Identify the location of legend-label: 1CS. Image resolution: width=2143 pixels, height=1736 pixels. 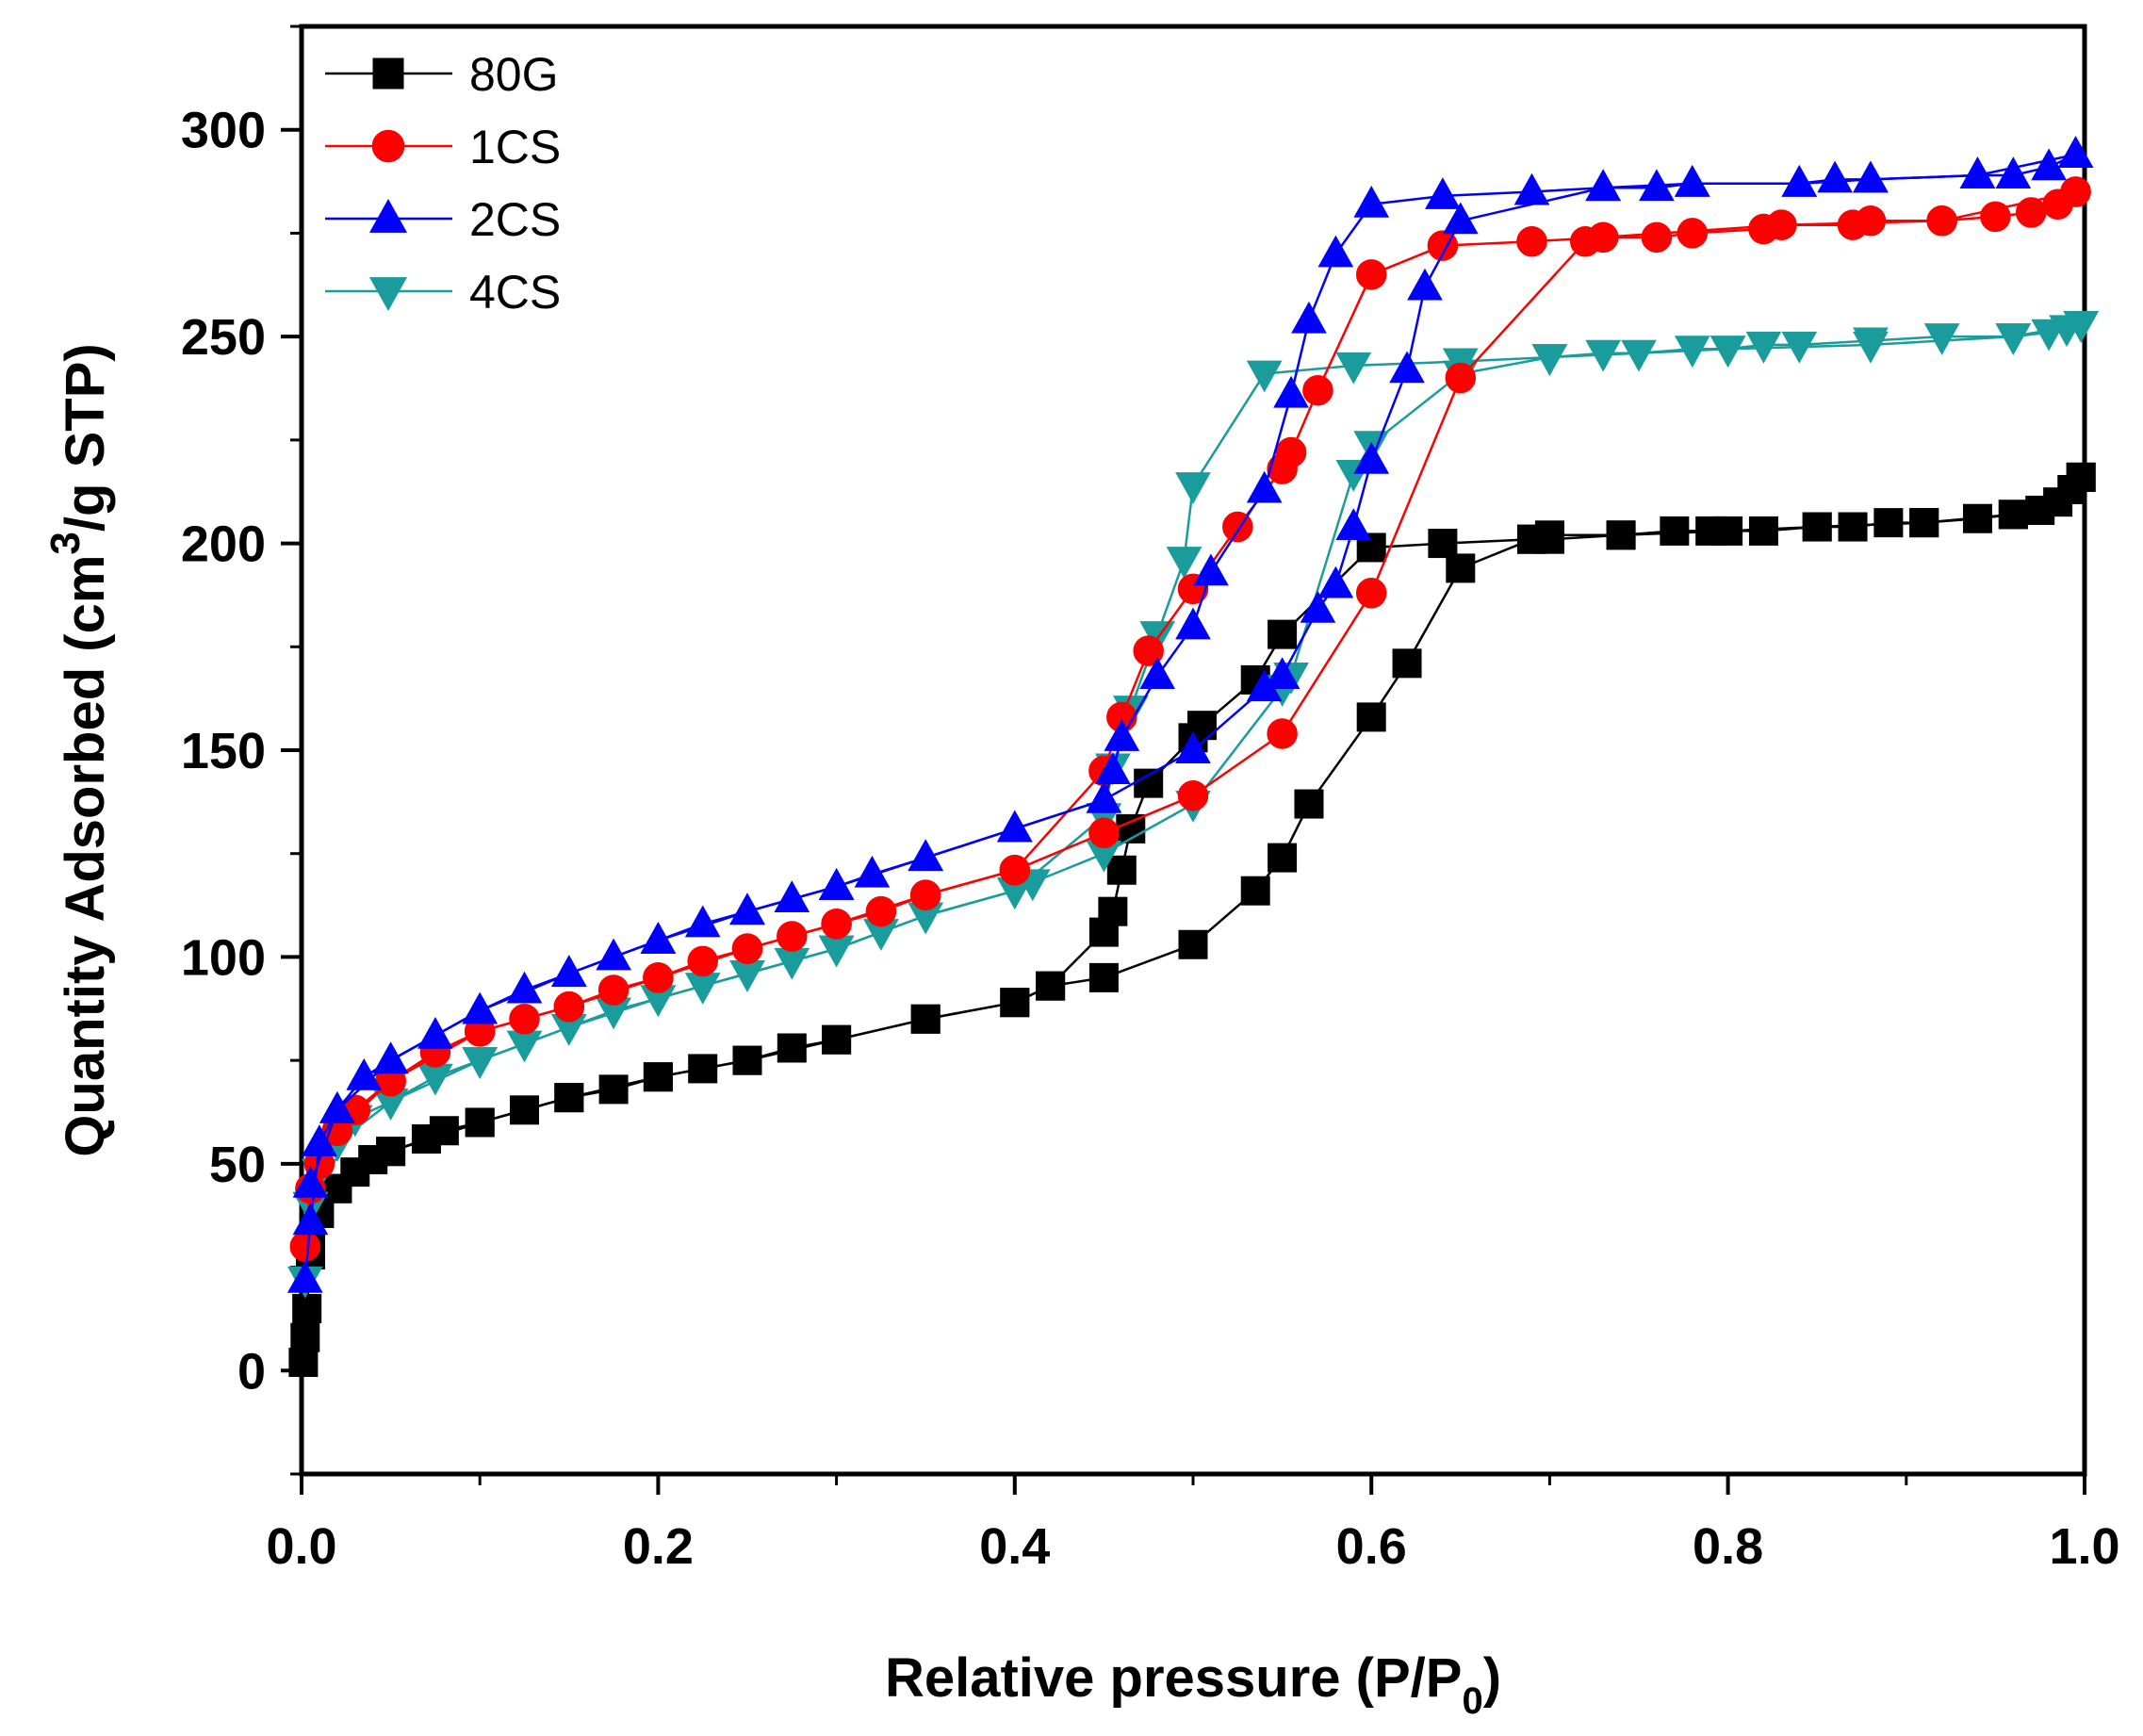
(515, 147).